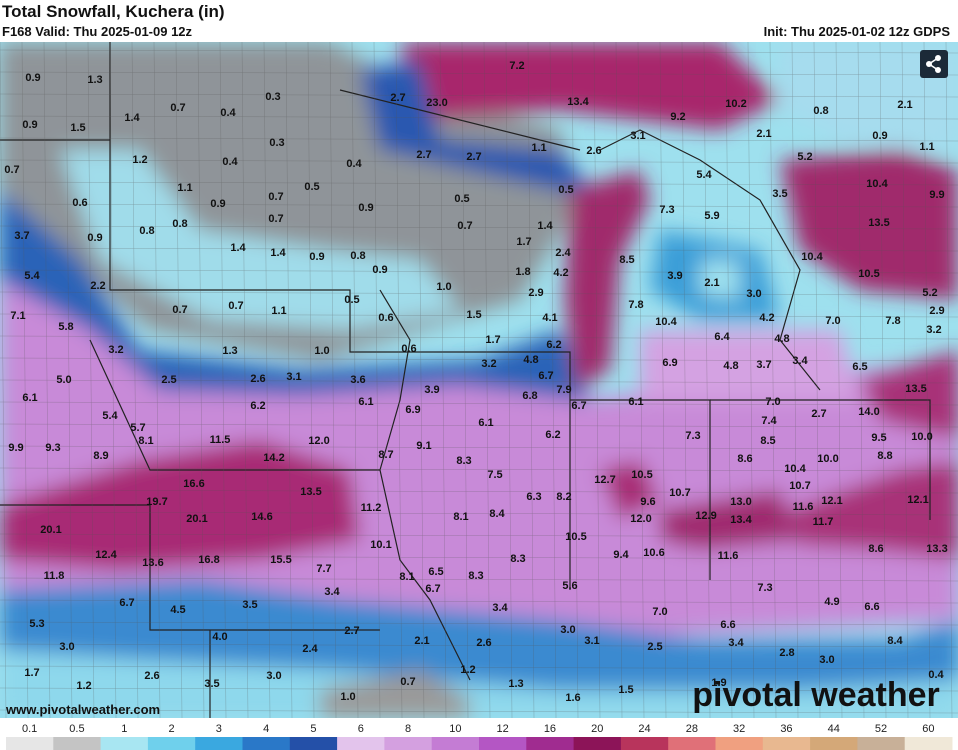  Describe the element at coordinates (705, 516) in the screenshot. I see `snowfall-label: 12.9` at that location.